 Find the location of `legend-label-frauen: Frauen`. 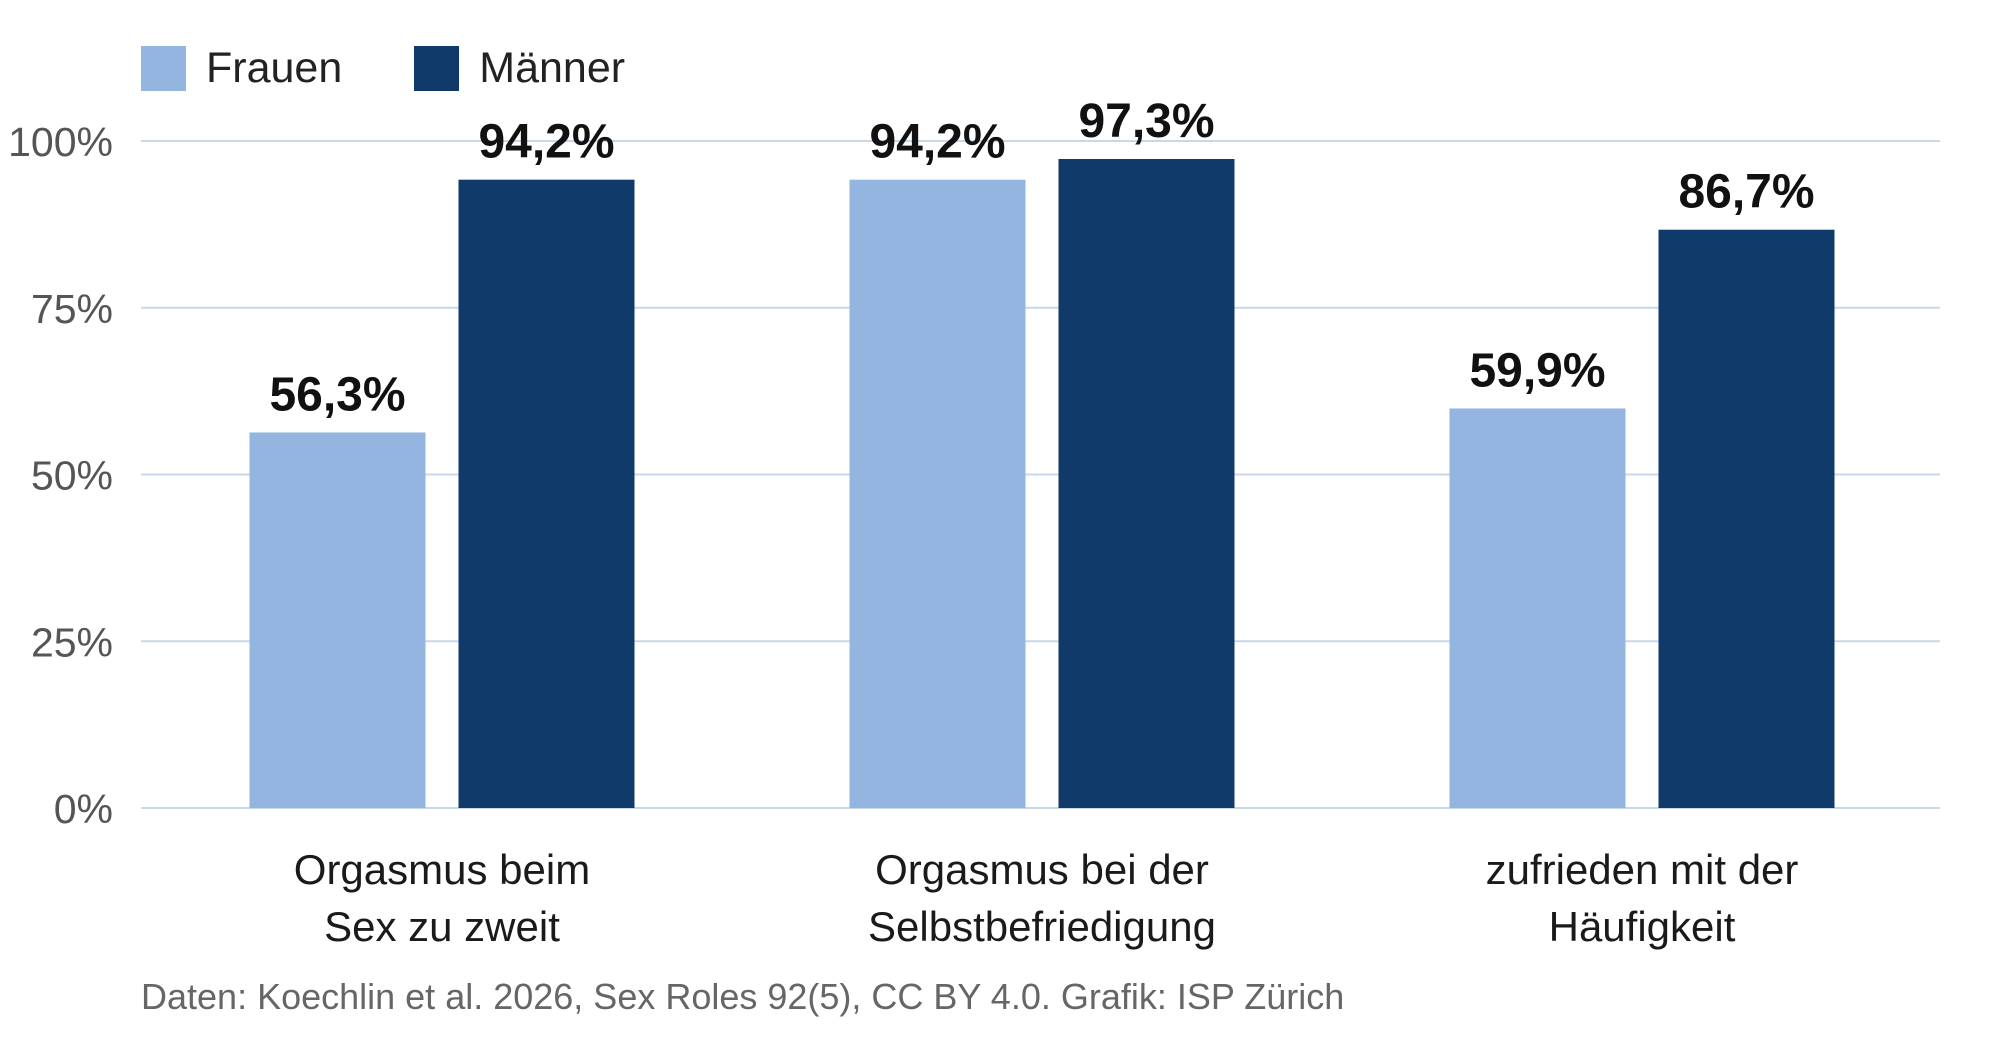

legend-label-frauen: Frauen is located at coordinates (274, 68).